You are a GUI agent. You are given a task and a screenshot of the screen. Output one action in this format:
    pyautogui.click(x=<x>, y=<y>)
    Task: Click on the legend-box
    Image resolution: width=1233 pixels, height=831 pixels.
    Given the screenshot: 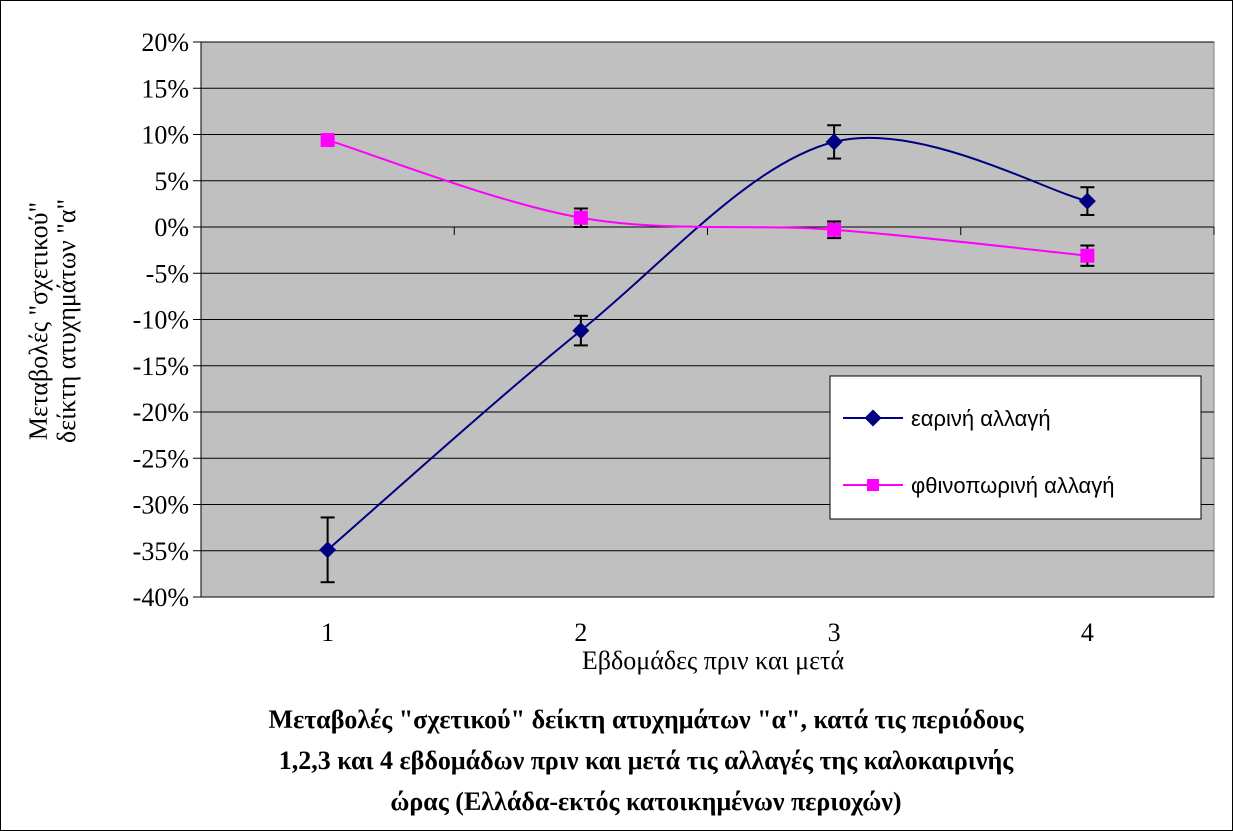 What is the action you would take?
    pyautogui.click(x=1015, y=447)
    